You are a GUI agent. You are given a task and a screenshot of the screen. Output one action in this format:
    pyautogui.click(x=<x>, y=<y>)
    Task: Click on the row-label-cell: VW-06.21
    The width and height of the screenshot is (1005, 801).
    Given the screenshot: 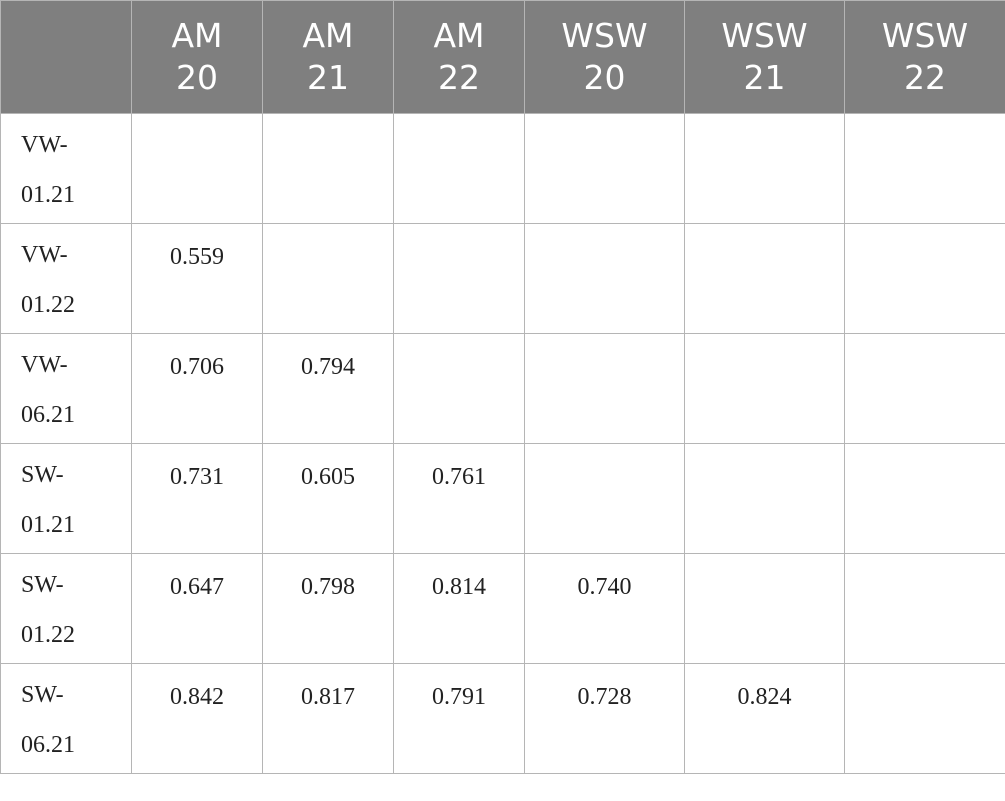 What is the action you would take?
    pyautogui.click(x=66, y=388)
    